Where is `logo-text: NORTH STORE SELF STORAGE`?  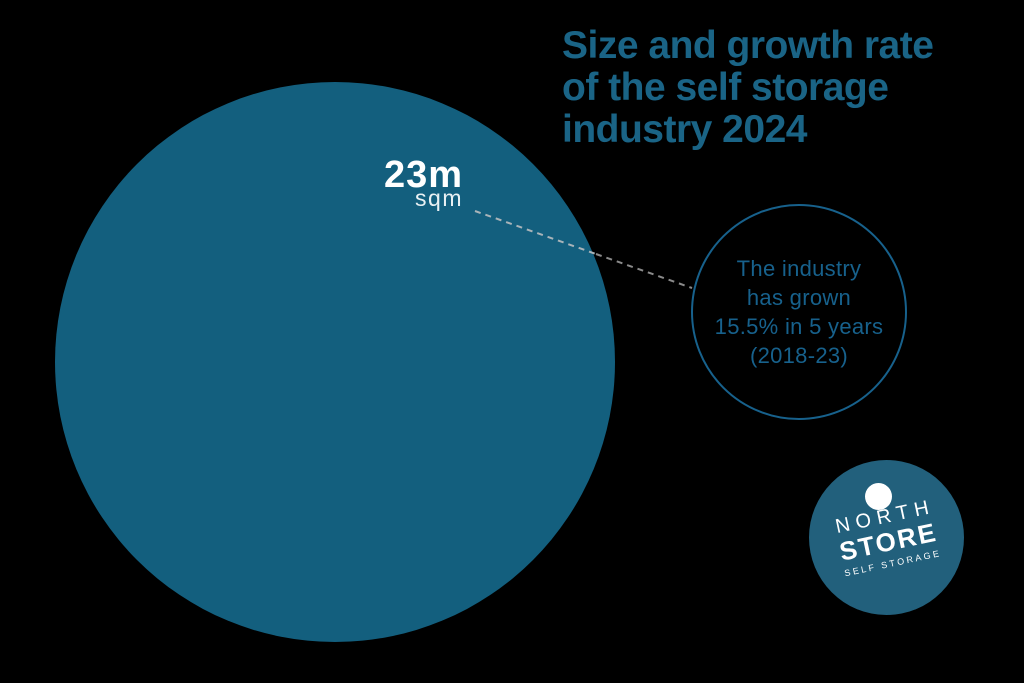
logo-text: NORTH STORE SELF STORAGE is located at coordinates (886, 538).